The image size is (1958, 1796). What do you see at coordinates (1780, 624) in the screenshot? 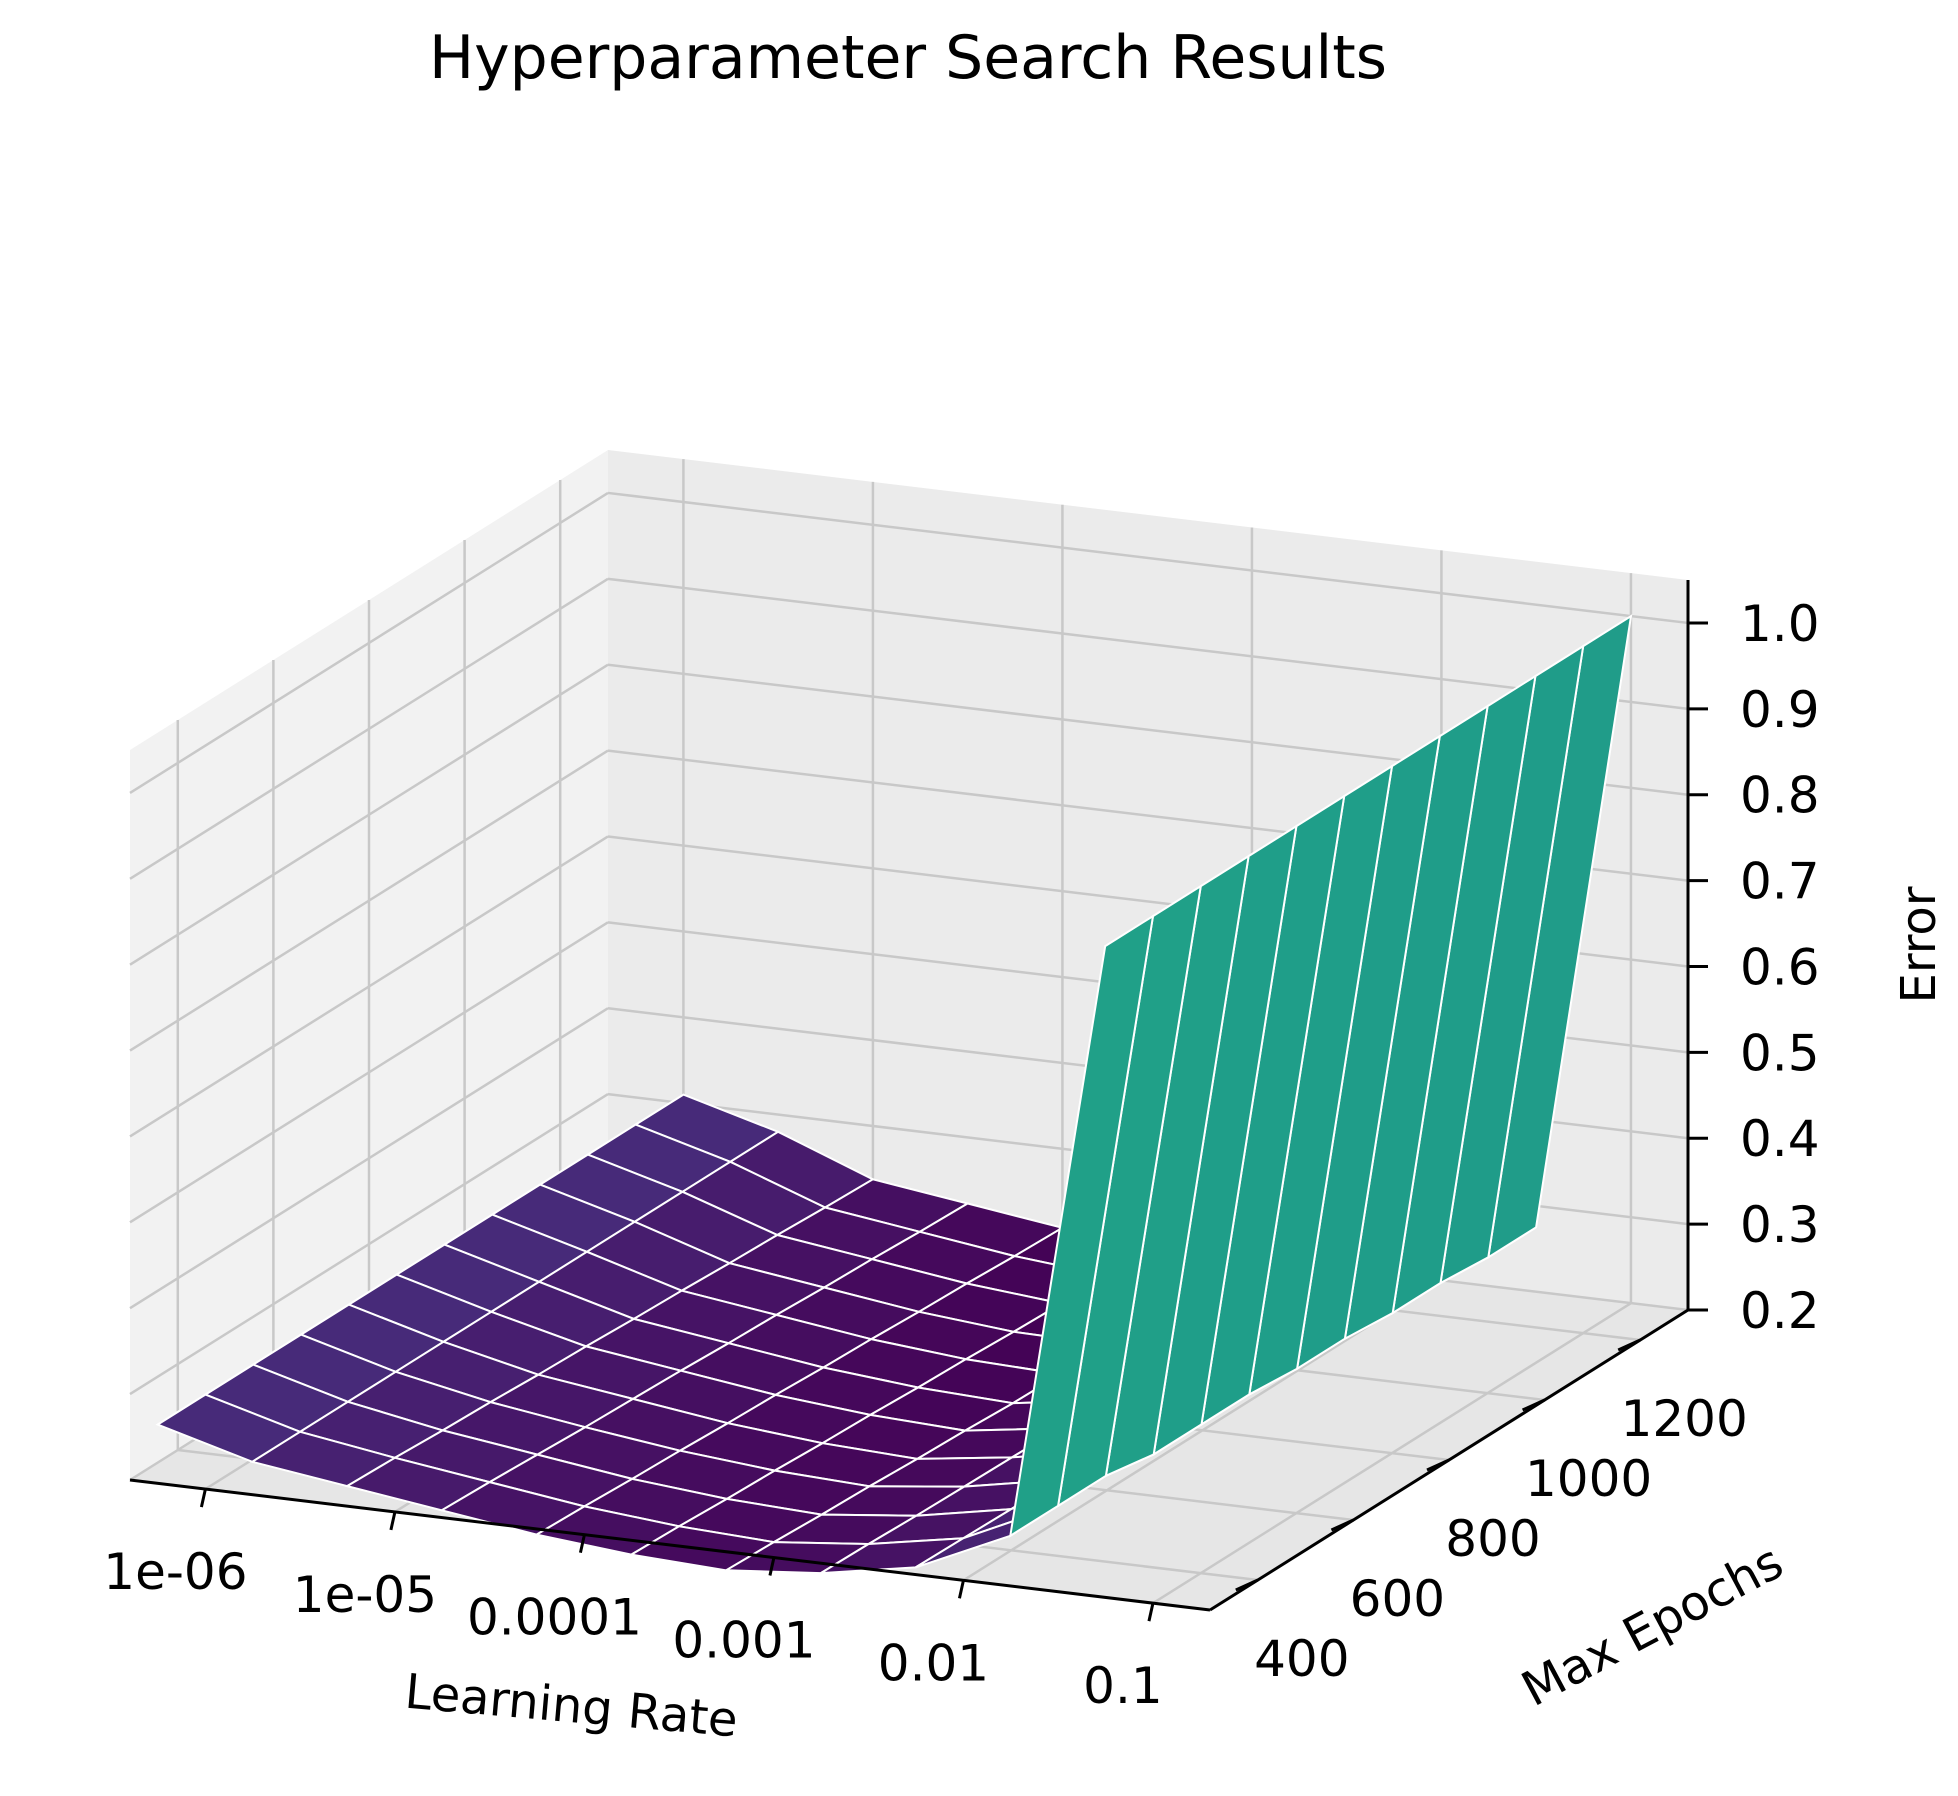
I see `z-tick-label: 1.0` at bounding box center [1780, 624].